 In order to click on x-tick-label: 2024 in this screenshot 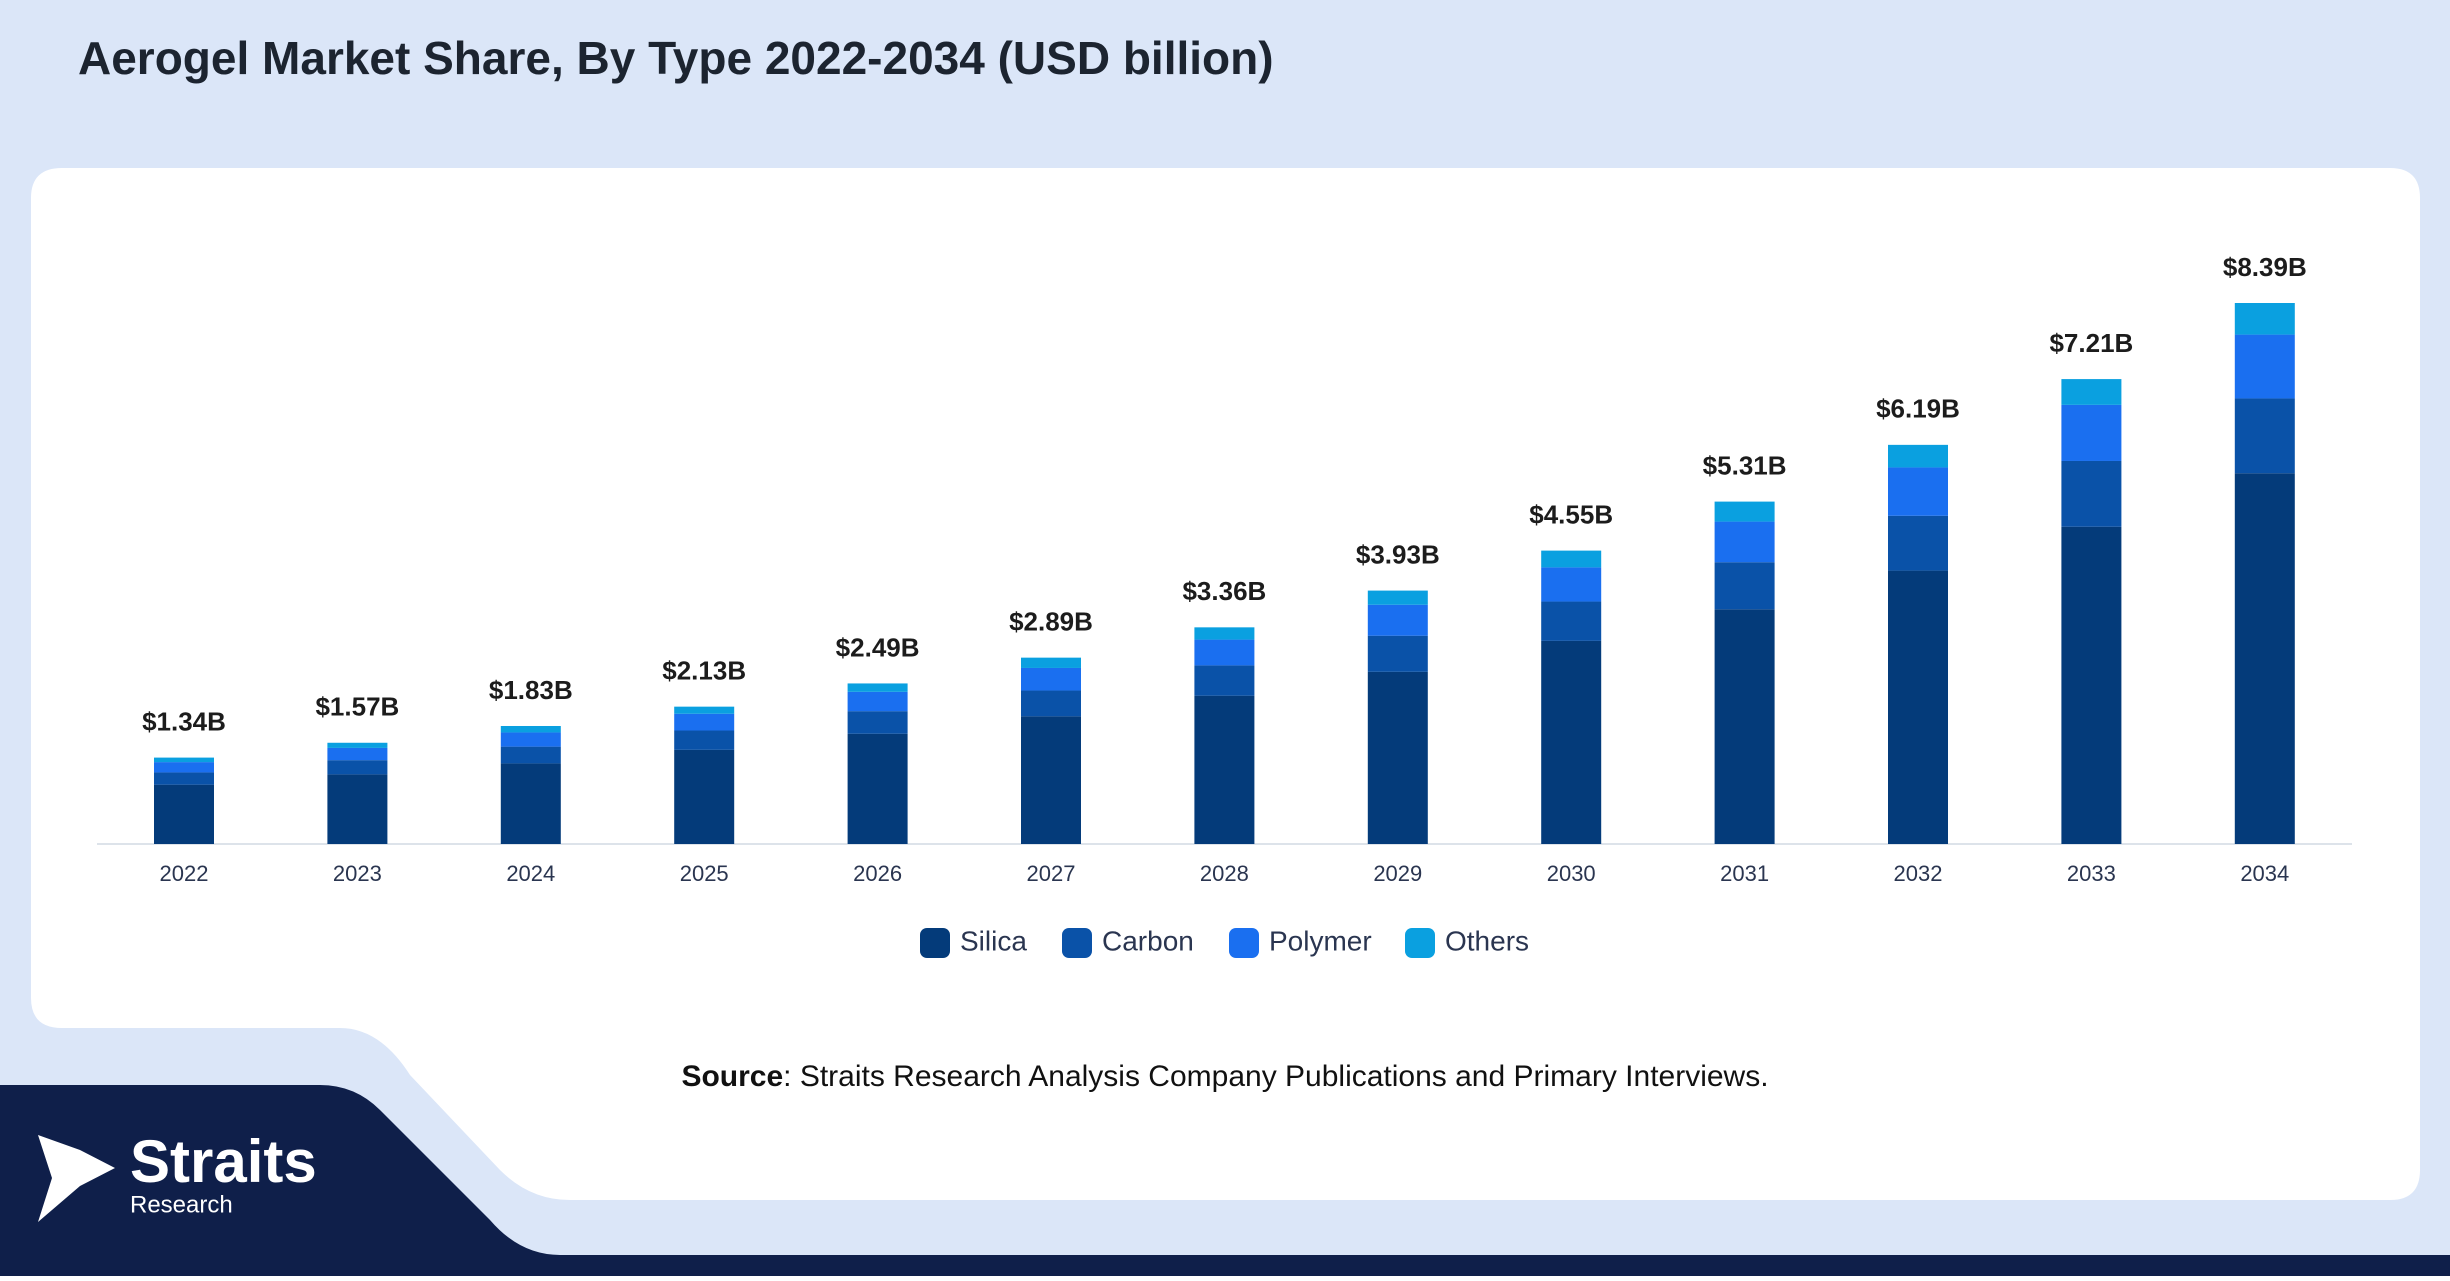, I will do `click(530, 873)`.